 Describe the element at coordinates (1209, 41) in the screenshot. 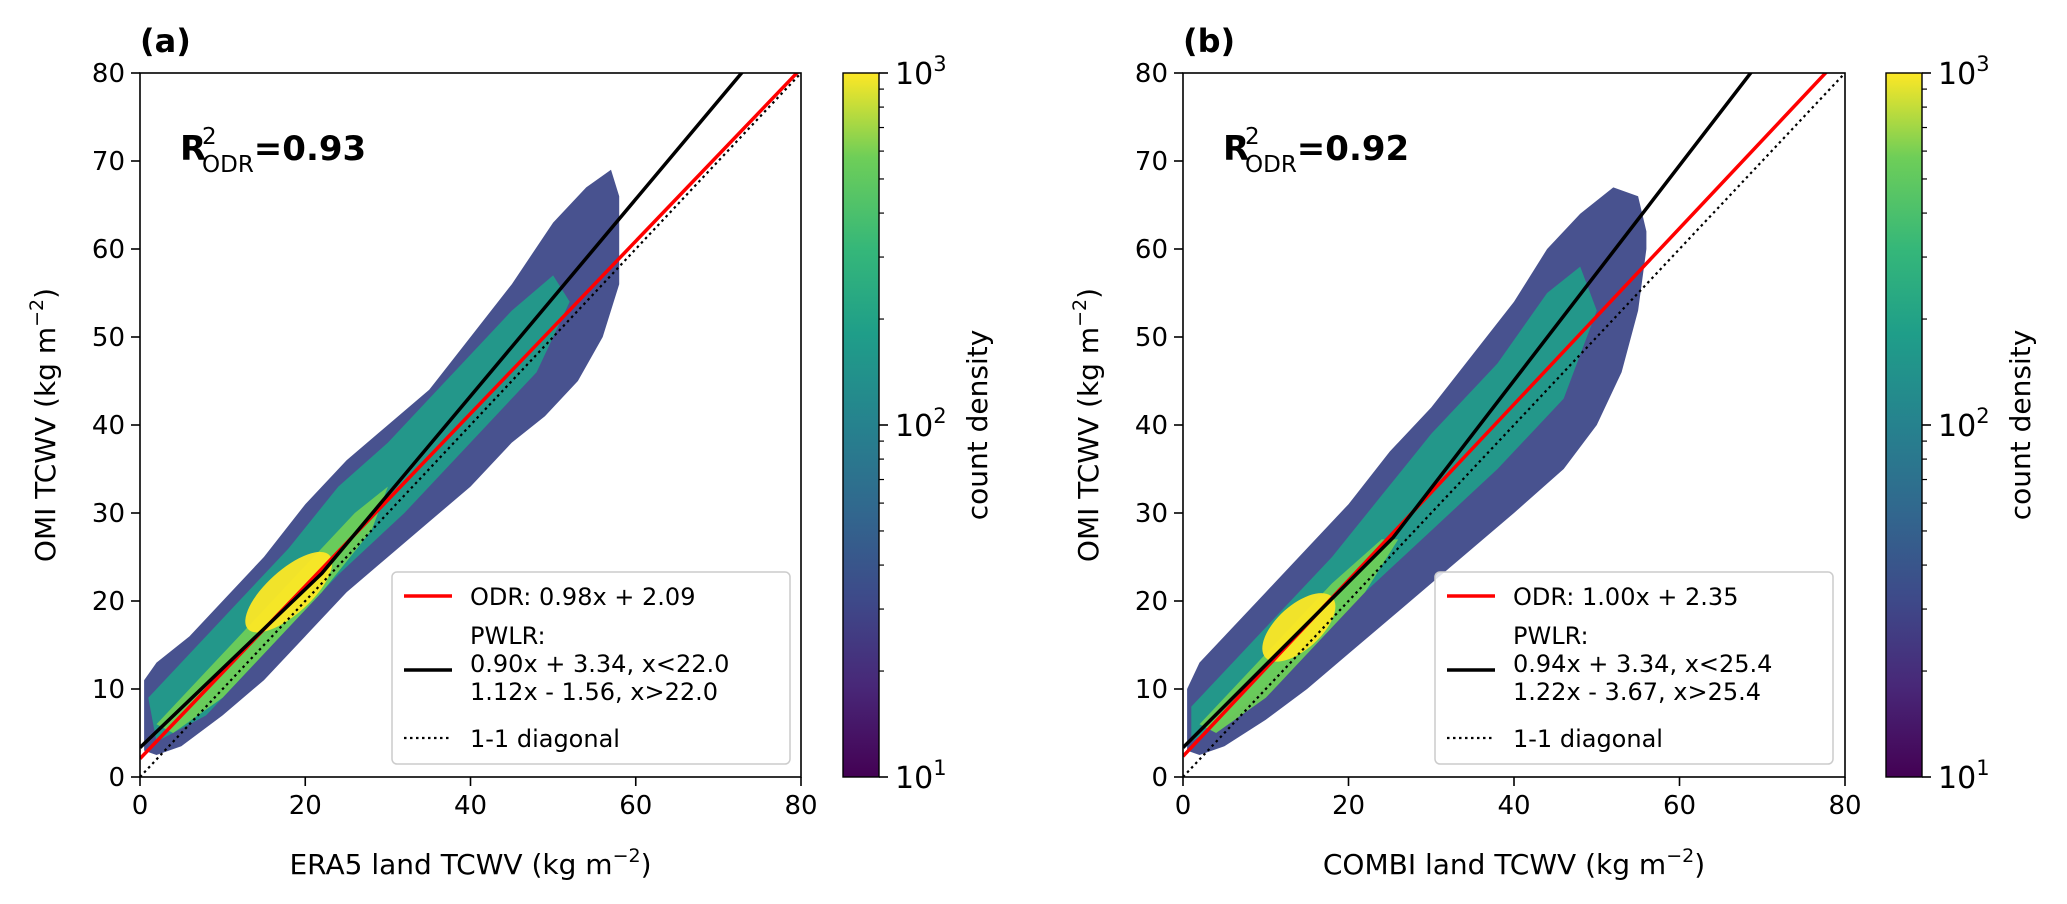

I see `panel-label: (b)` at that location.